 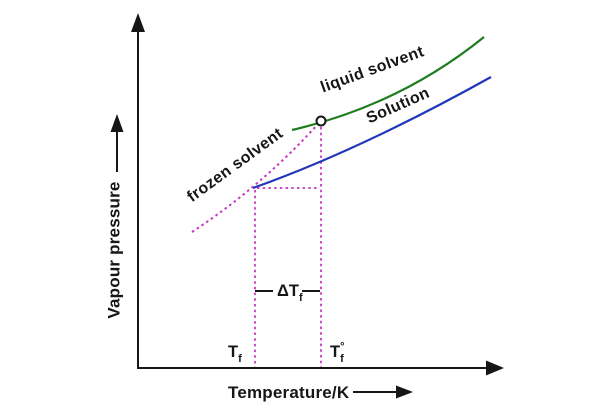 What do you see at coordinates (342, 347) in the screenshot?
I see `tf0-sup: °` at bounding box center [342, 347].